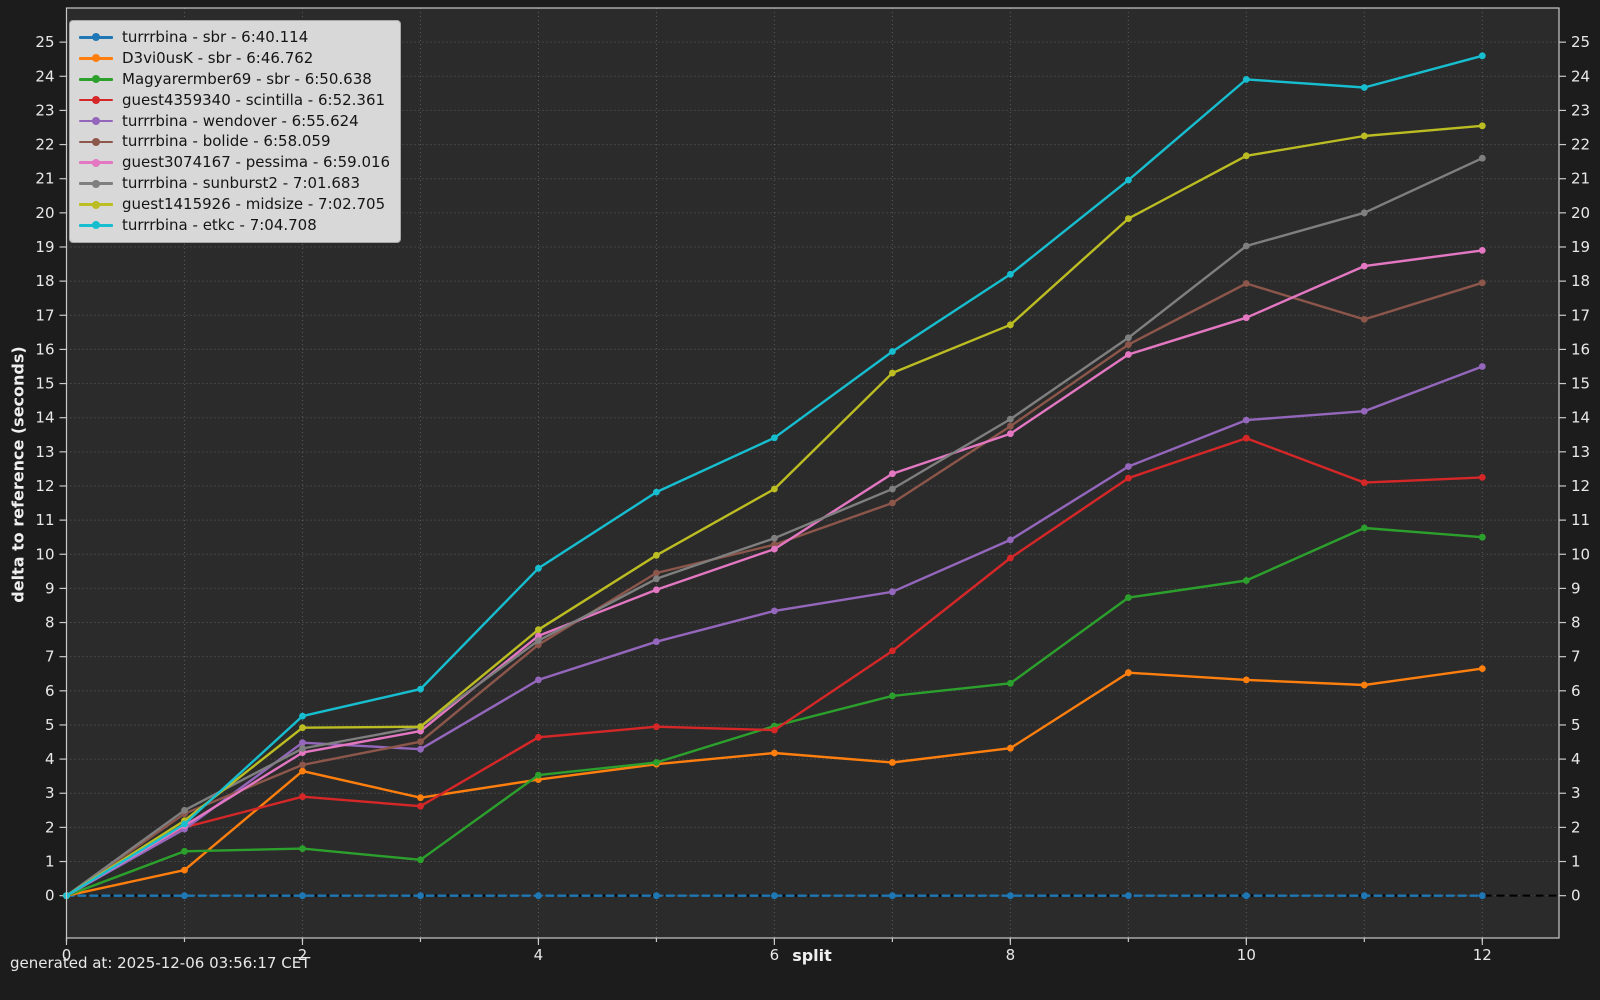 This screenshot has width=1600, height=1000. What do you see at coordinates (218, 57) in the screenshot?
I see `legend-label: D3vi0usK - sbr - 6:46.762` at bounding box center [218, 57].